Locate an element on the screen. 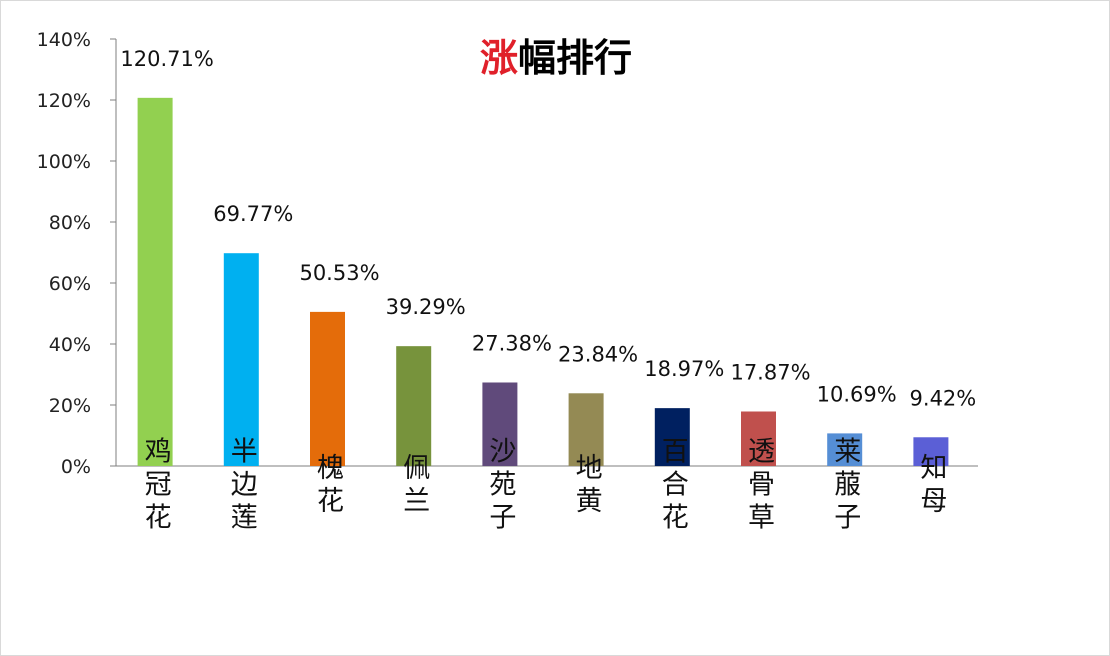 Image resolution: width=1110 pixels, height=656 pixels. x-tick-label: 百合花 is located at coordinates (672, 486).